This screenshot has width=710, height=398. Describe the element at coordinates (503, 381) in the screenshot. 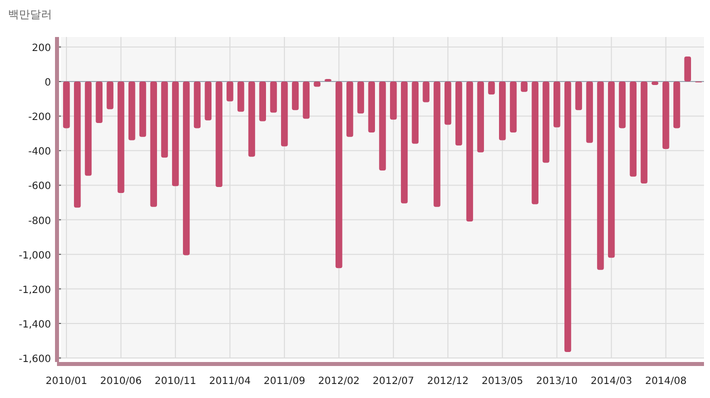

I see `x-tick-label: 2013/05` at that location.